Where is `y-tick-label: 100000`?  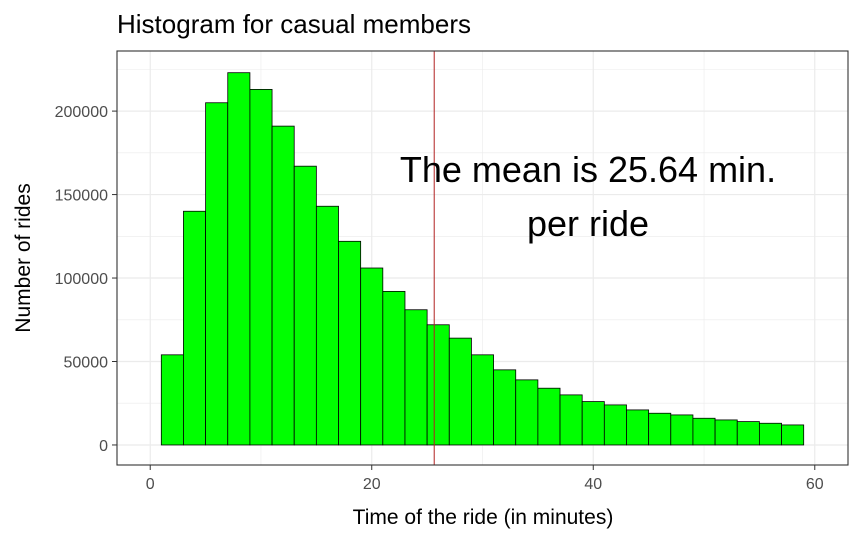 y-tick-label: 100000 is located at coordinates (81, 279).